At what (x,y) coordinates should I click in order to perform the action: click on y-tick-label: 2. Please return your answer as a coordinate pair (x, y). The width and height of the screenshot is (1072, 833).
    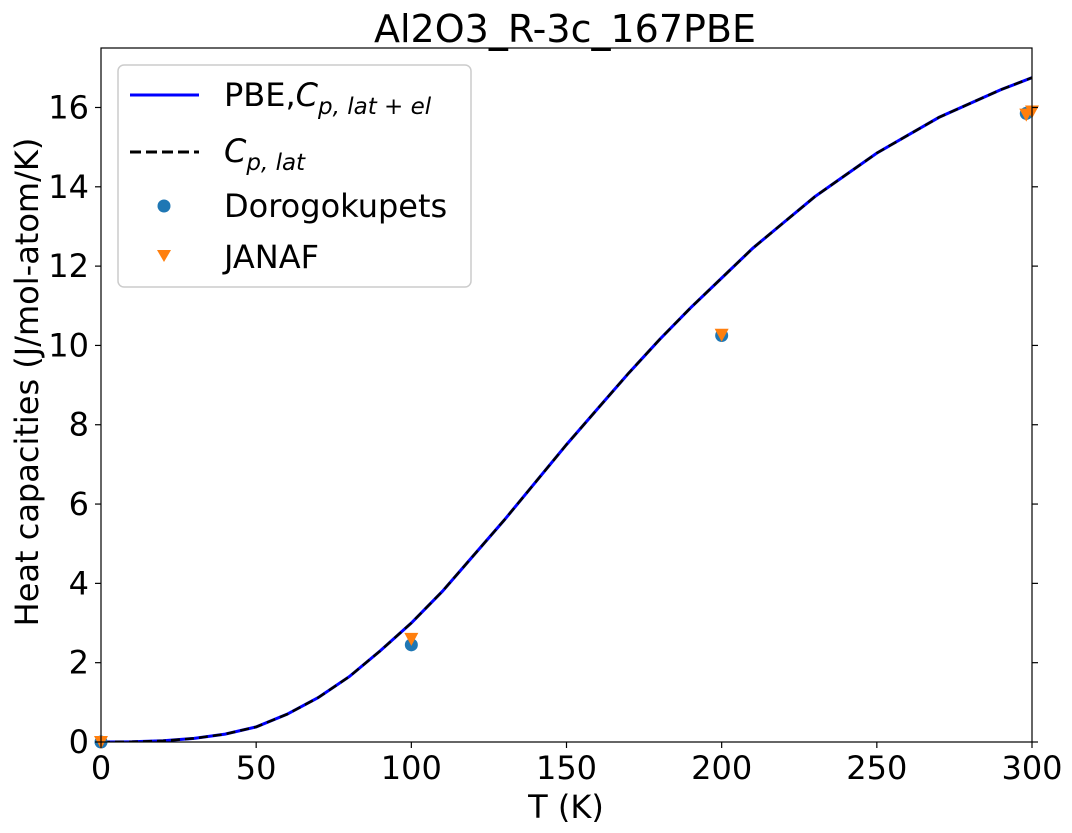
    Looking at the image, I should click on (79, 663).